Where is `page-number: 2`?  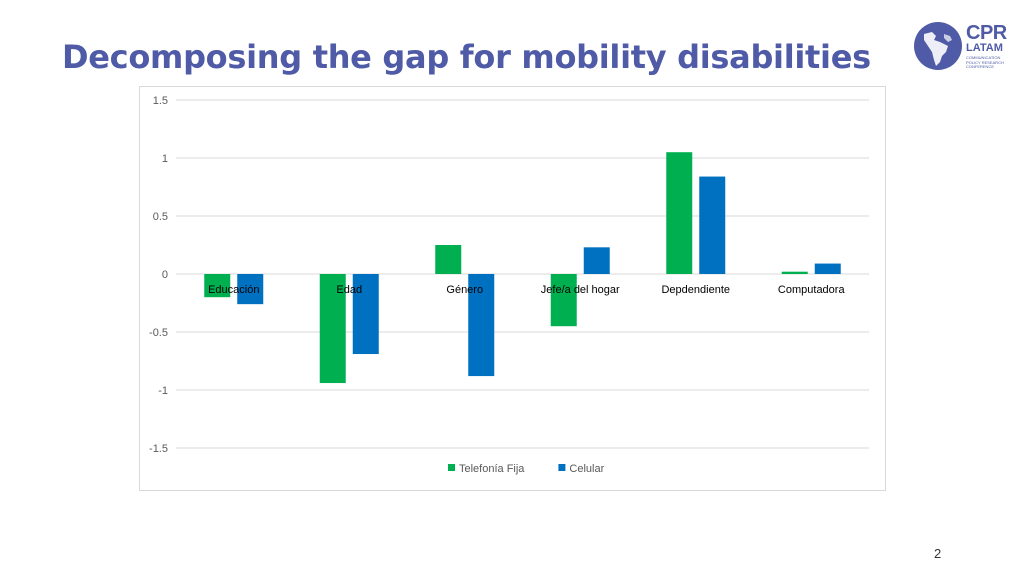
page-number: 2 is located at coordinates (938, 553).